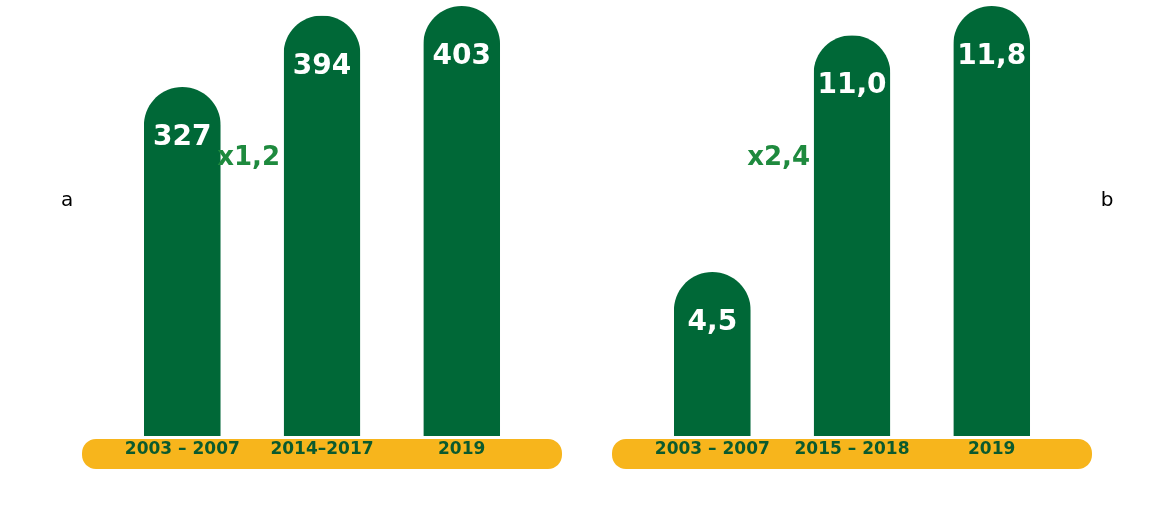 The width and height of the screenshot is (1149, 511). Describe the element at coordinates (779, 155) in the screenshot. I see `annotation: x2,4` at that location.